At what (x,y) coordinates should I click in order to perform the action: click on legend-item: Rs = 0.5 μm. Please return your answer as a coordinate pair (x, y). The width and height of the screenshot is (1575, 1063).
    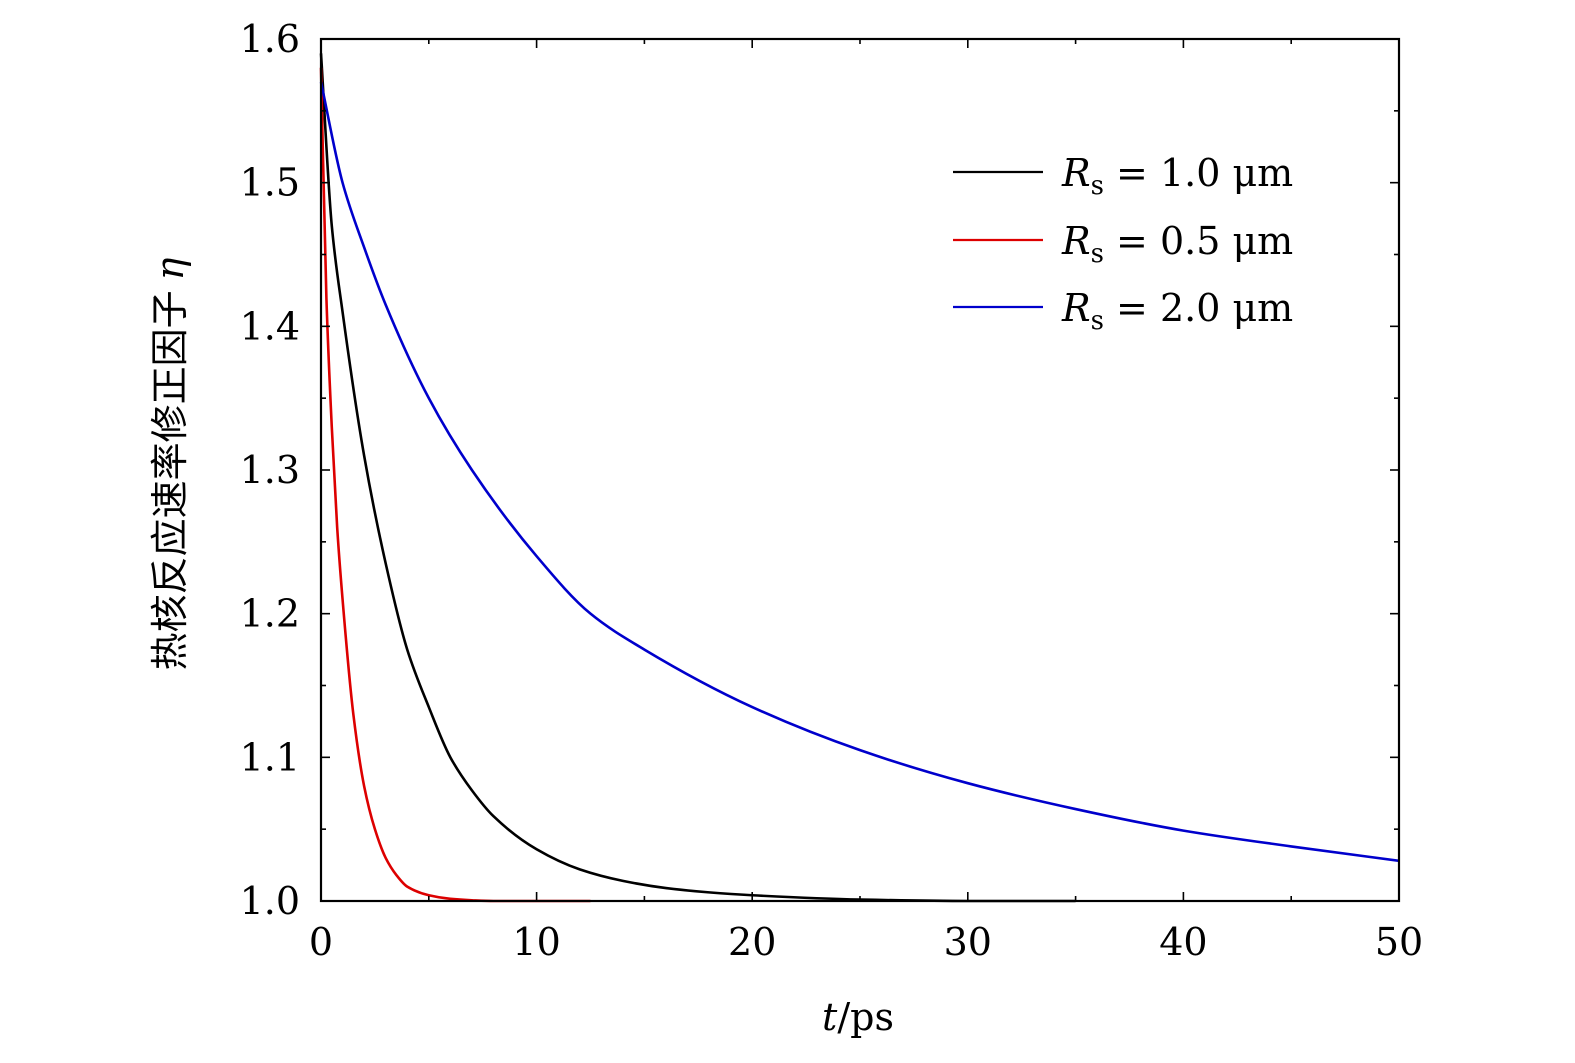
    Looking at the image, I should click on (1123, 244).